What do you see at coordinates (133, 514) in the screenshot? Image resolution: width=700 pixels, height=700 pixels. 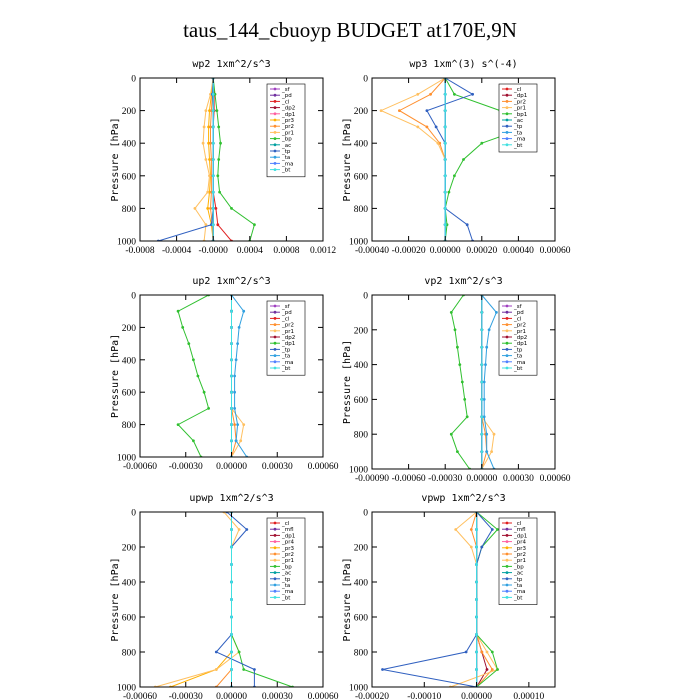 I see `y-tick-label: 0` at bounding box center [133, 514].